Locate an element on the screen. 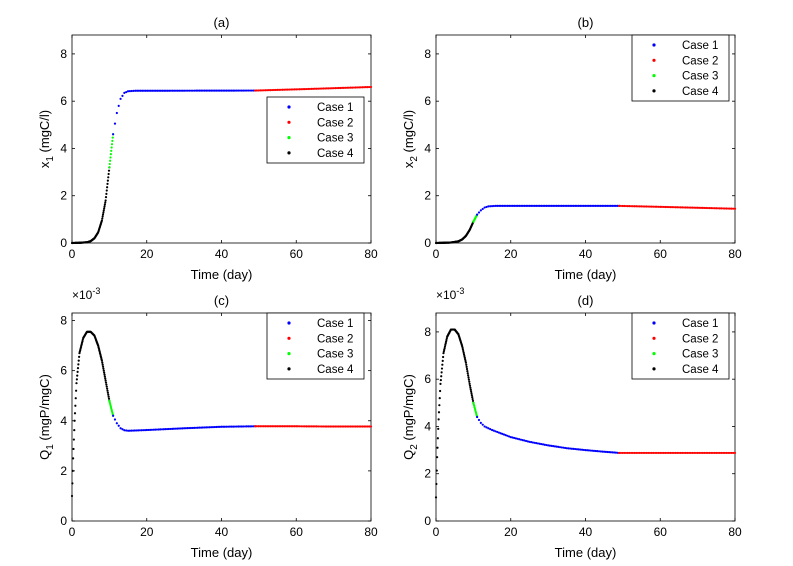 This screenshot has width=793, height=566. chart-title: (b) is located at coordinates (586, 22).